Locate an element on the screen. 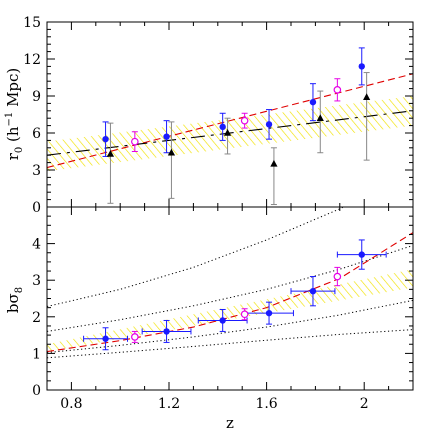 This screenshot has width=436, height=436. bottom-ytick-label: 1 is located at coordinates (36, 354).